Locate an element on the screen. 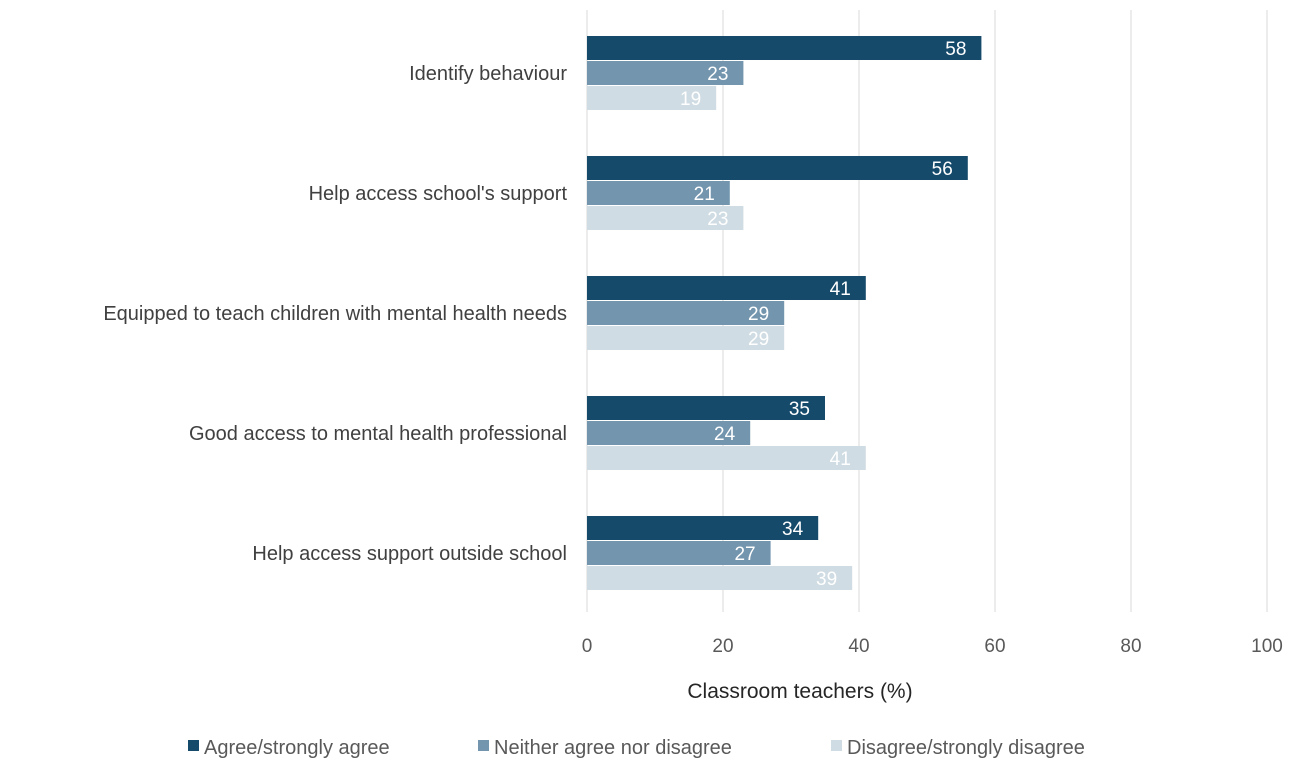  x-tick-label: 60 is located at coordinates (994, 646).